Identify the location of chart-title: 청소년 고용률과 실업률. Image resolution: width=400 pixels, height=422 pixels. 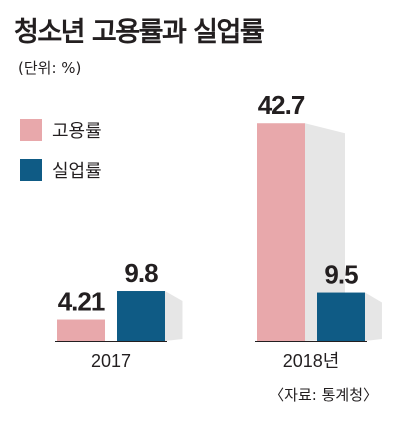
(139, 32).